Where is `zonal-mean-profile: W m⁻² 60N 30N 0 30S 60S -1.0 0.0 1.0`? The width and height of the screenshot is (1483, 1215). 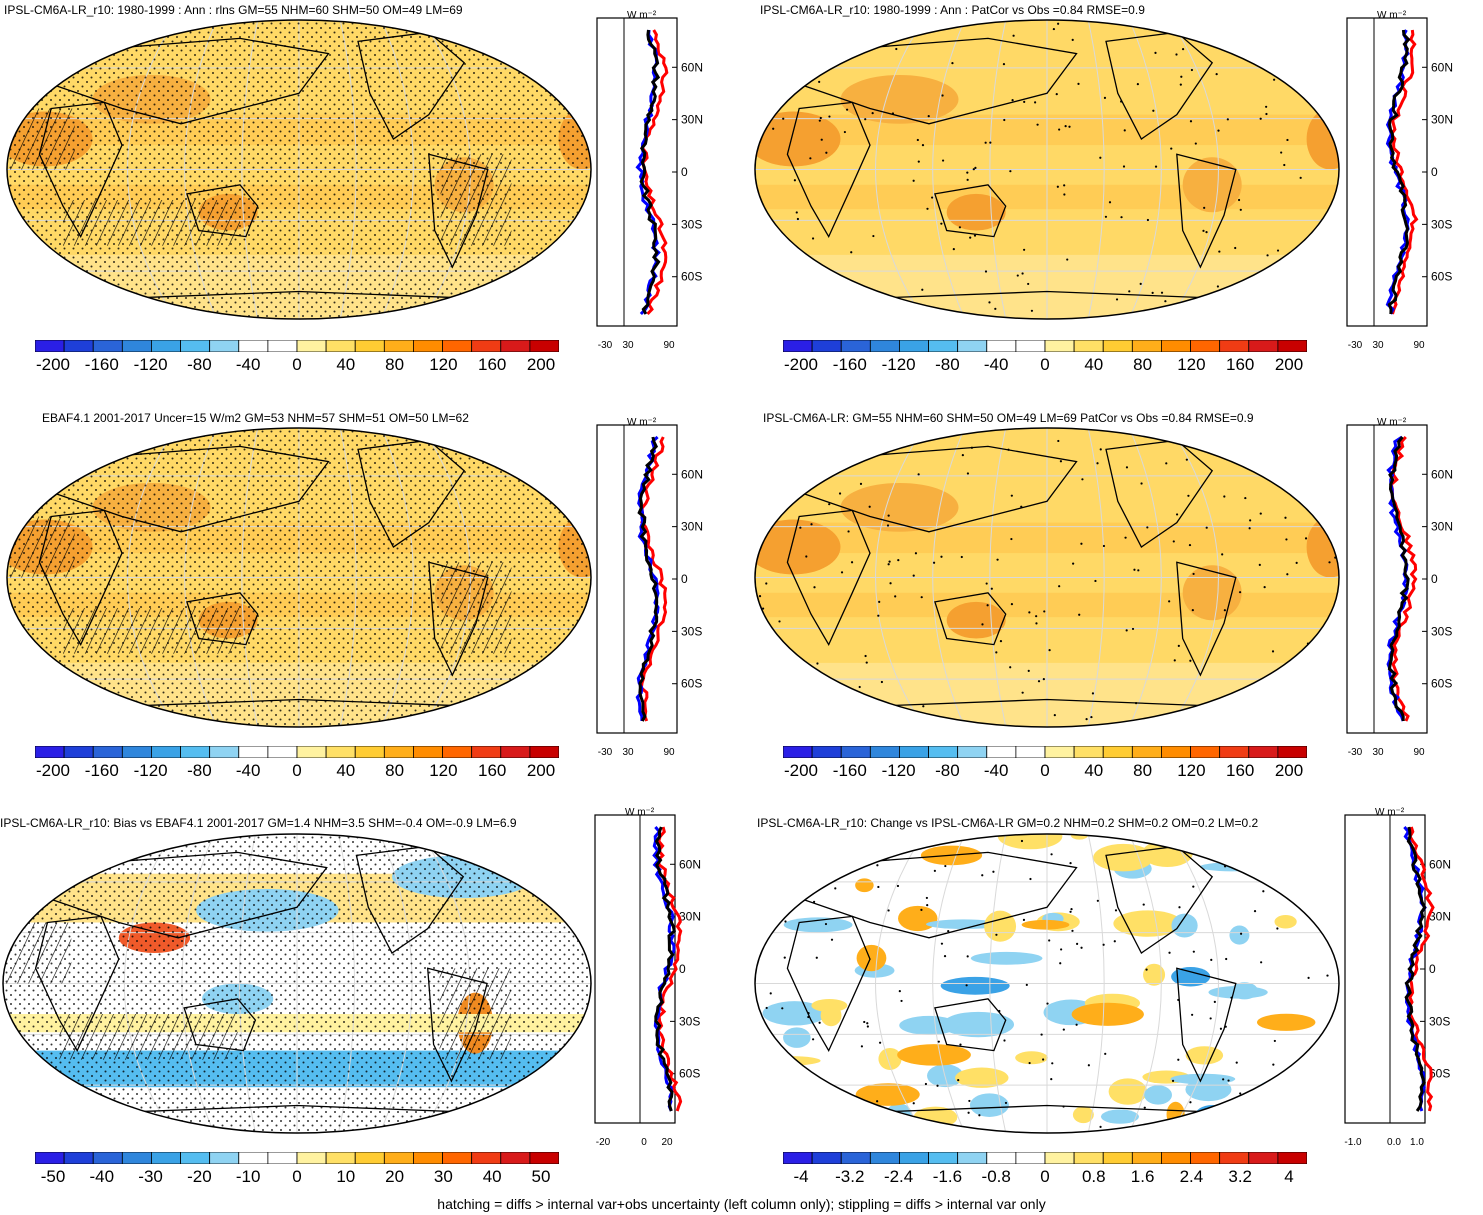 zonal-mean-profile: W m⁻² 60N 30N 0 30S 60S -1.0 0.0 1.0 is located at coordinates (1397, 977).